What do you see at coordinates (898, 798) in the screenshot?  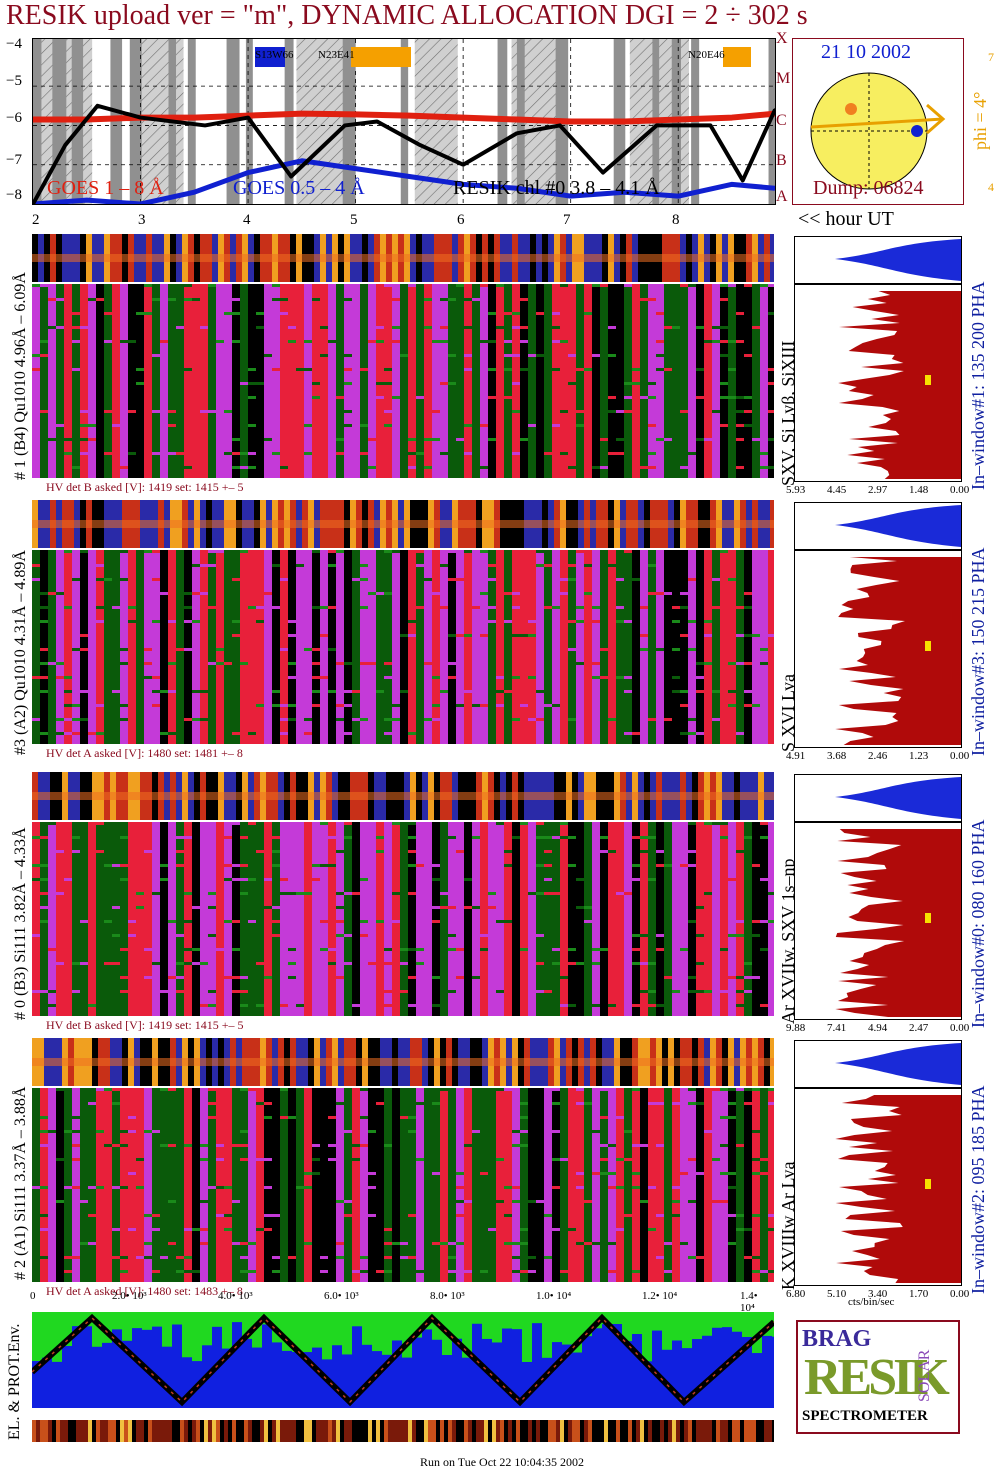 I see `hist-top-shape` at bounding box center [898, 798].